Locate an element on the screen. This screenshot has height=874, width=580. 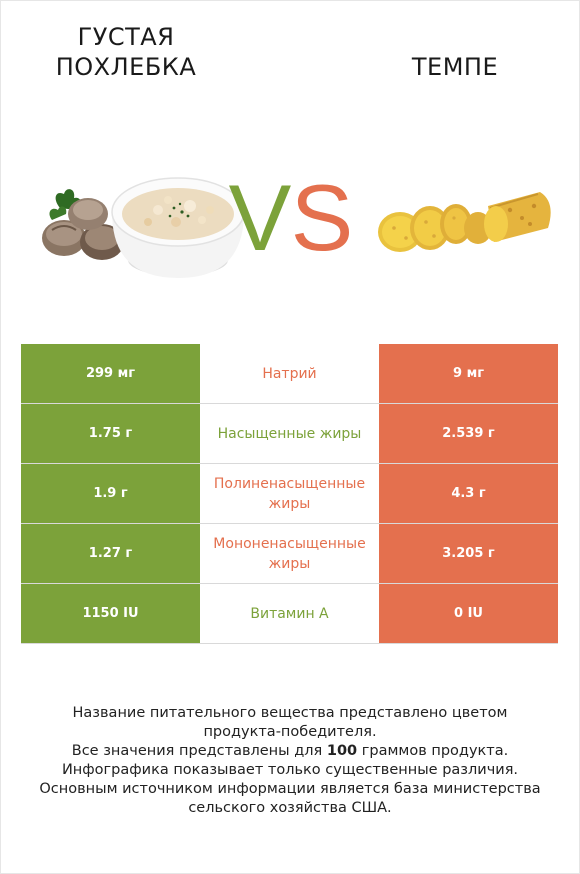
nutrient-label: Насыщенные жиры is located at coordinates (289, 433).